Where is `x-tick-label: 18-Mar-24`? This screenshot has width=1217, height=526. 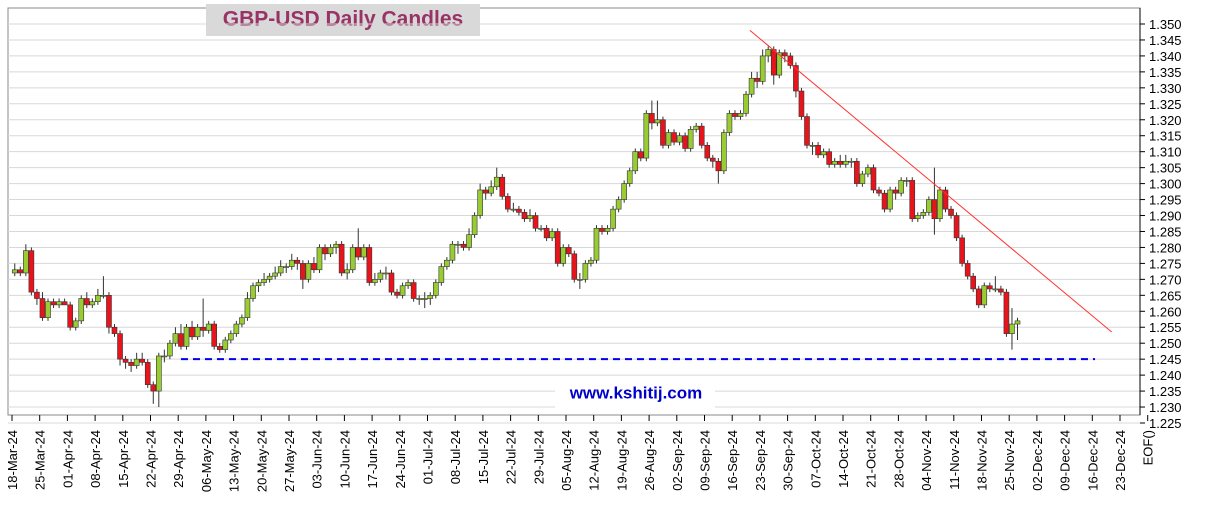 x-tick-label: 18-Mar-24 is located at coordinates (12, 460).